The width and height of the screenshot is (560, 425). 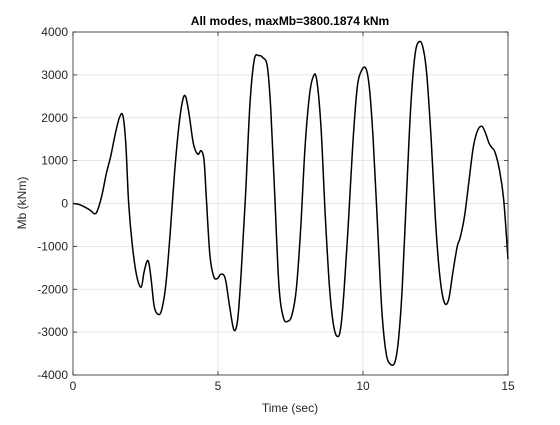 I want to click on x-axis-label: Time (sec), so click(x=290, y=408).